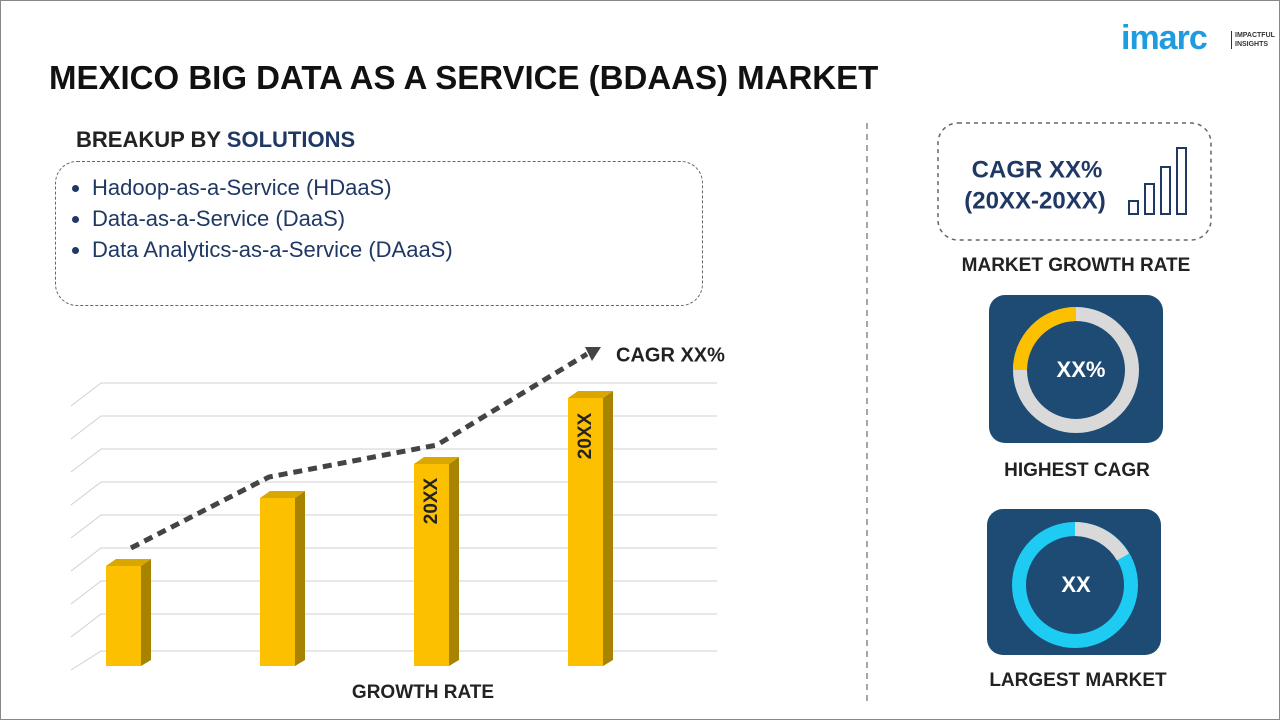 Image resolution: width=1280 pixels, height=720 pixels. What do you see at coordinates (1076, 584) in the screenshot?
I see `market-value: XX` at bounding box center [1076, 584].